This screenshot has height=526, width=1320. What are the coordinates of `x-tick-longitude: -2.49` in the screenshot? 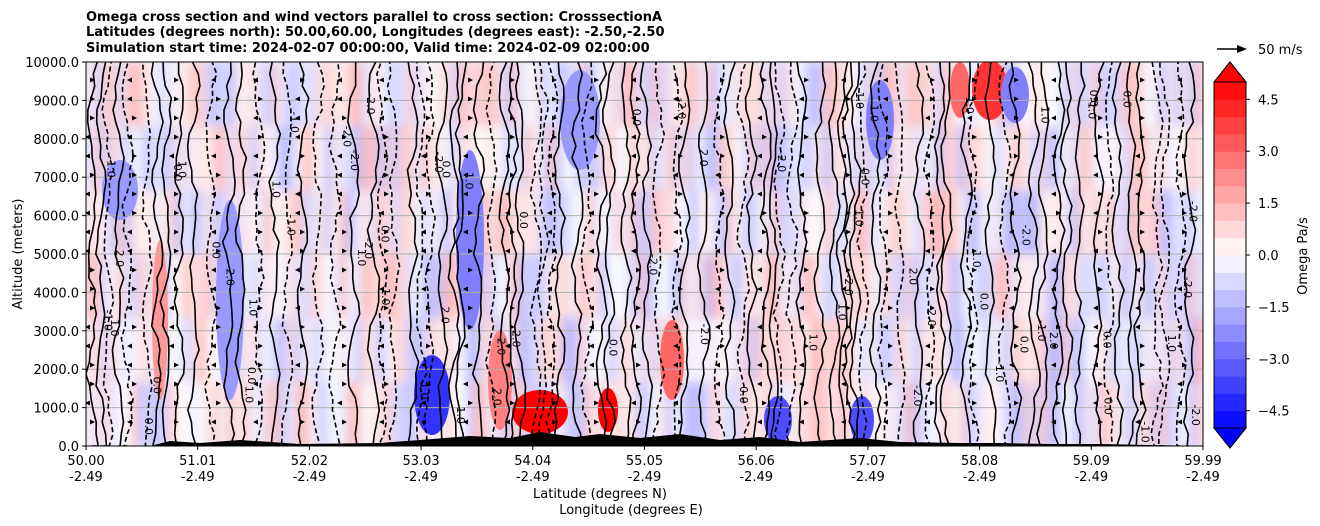 It's located at (1203, 477).